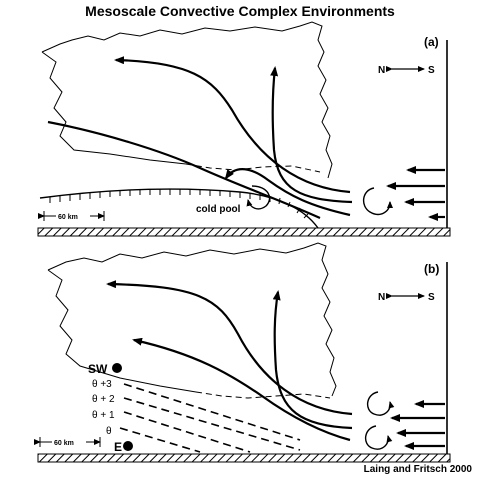 This screenshot has width=480, height=480. I want to click on scale-label-bg-a, so click(73, 216).